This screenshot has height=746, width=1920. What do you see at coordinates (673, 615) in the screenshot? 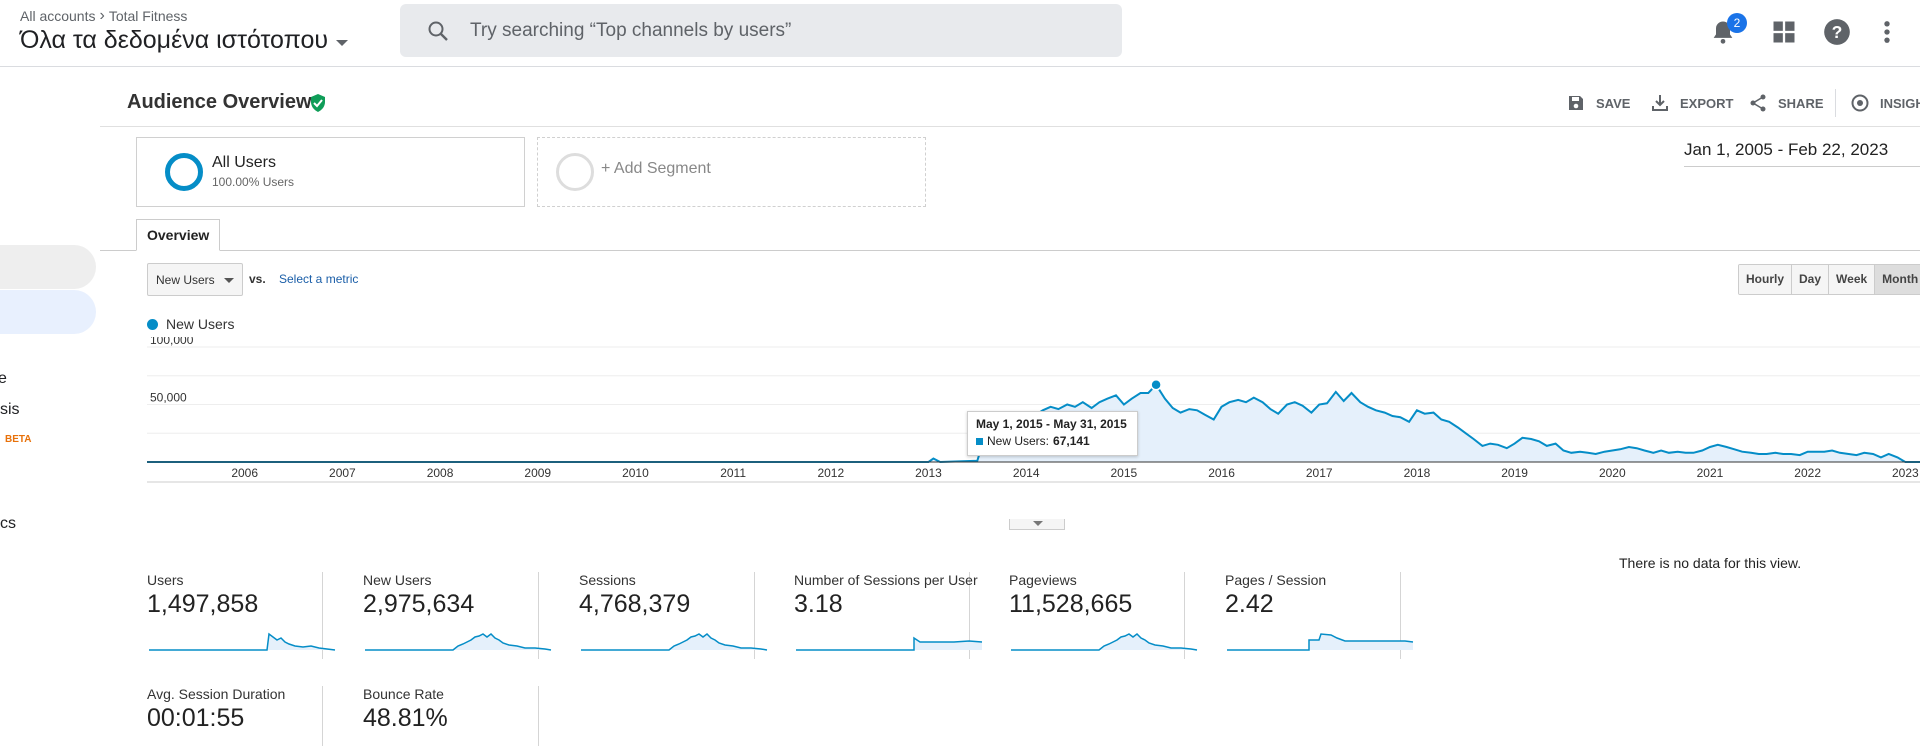
I see `scorecard-sessions: Sessions 4,768,379` at bounding box center [673, 615].